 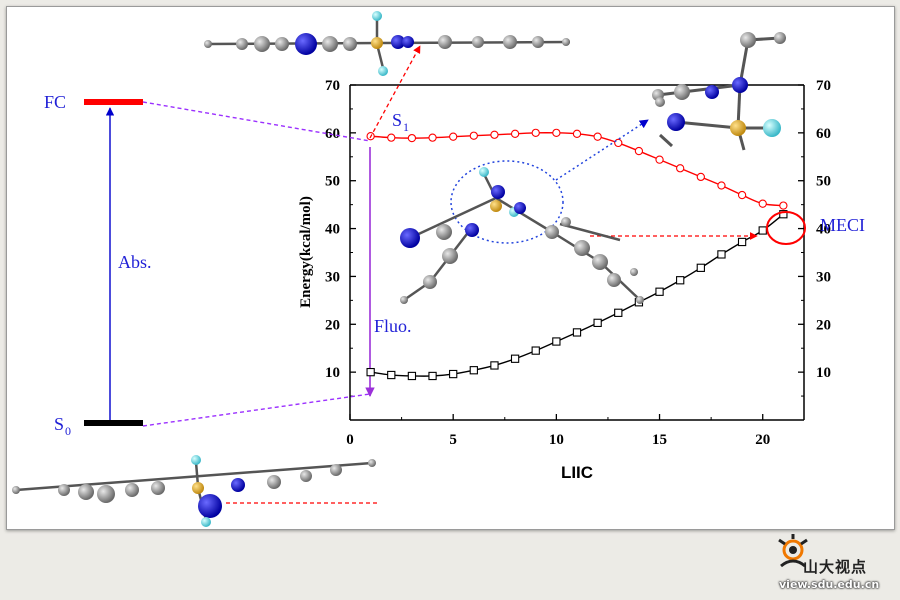 What do you see at coordinates (332, 182) in the screenshot?
I see `y-left-tick-label: 50` at bounding box center [332, 182].